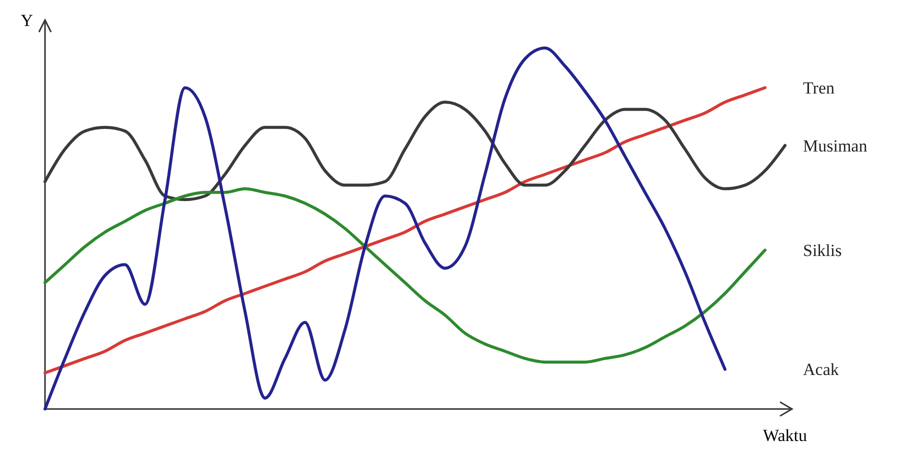 The image size is (904, 450). Describe the element at coordinates (819, 88) in the screenshot. I see `text: Tren` at that location.